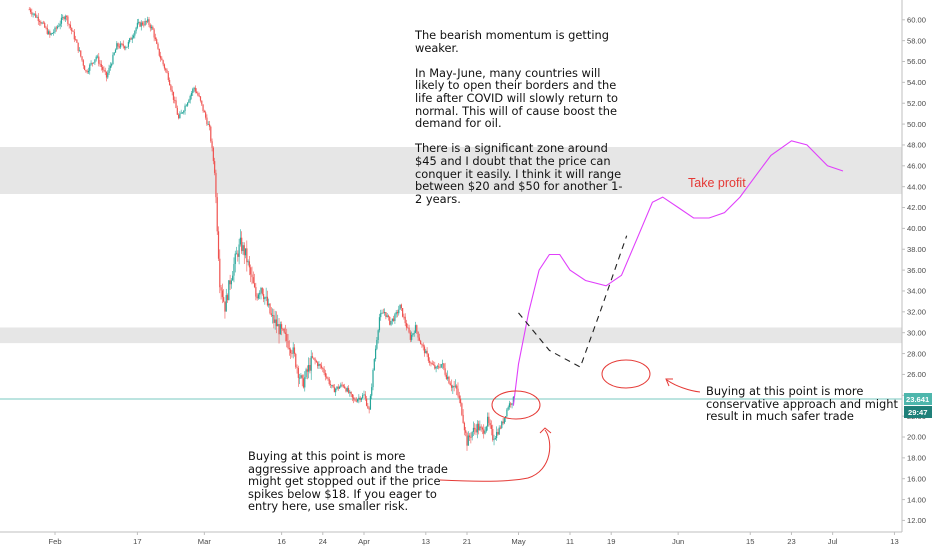 Image resolution: width=932 pixels, height=550 pixels. I want to click on price-tick-label: 48.00, so click(916, 145).